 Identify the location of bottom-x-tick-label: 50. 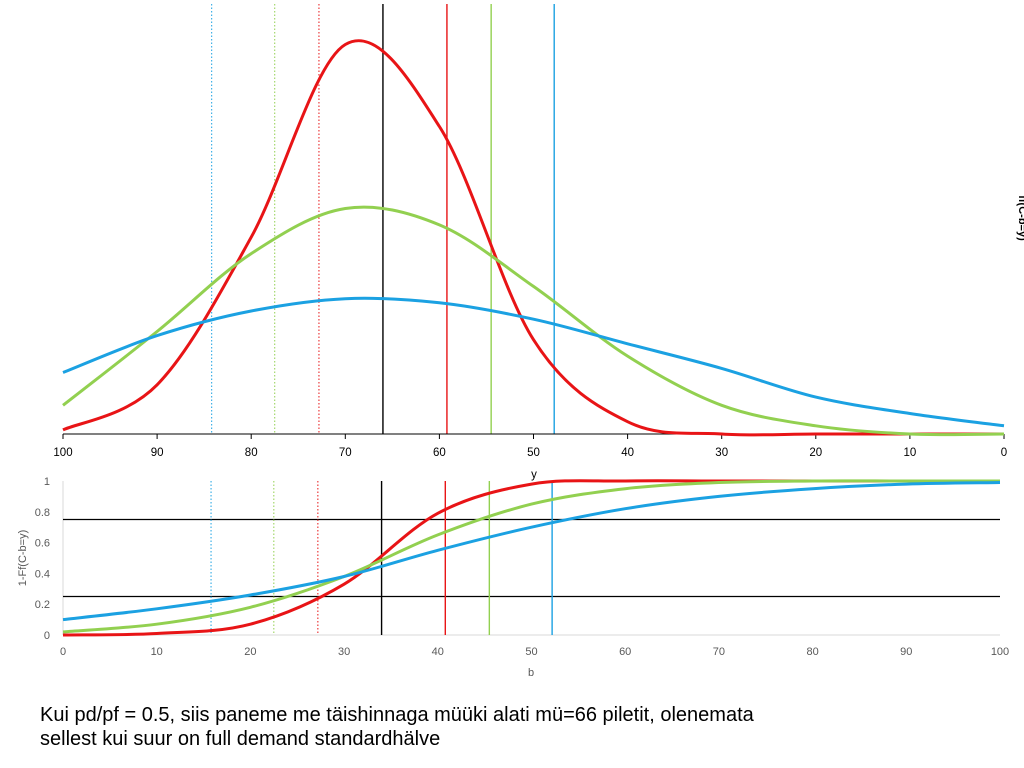
(531, 652).